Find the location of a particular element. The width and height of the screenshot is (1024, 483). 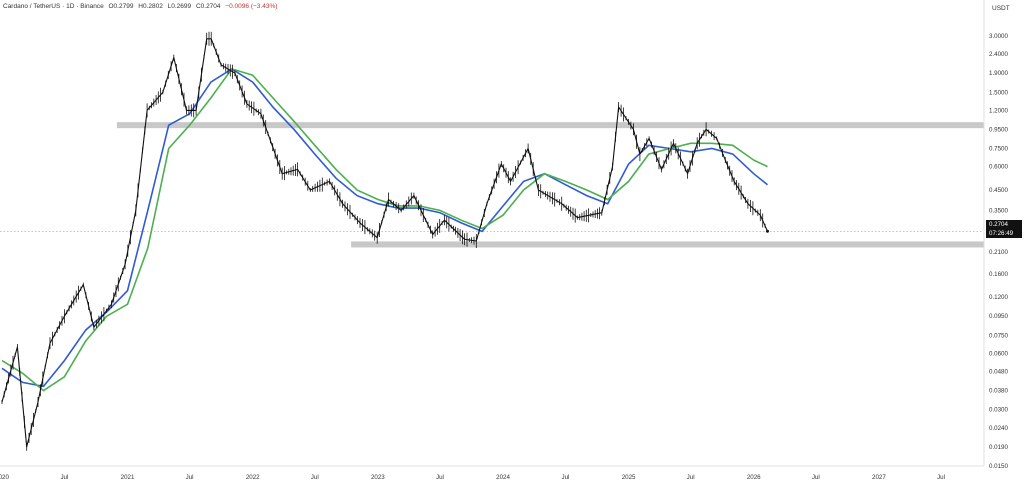

x-tick-label: 2022 is located at coordinates (253, 477).